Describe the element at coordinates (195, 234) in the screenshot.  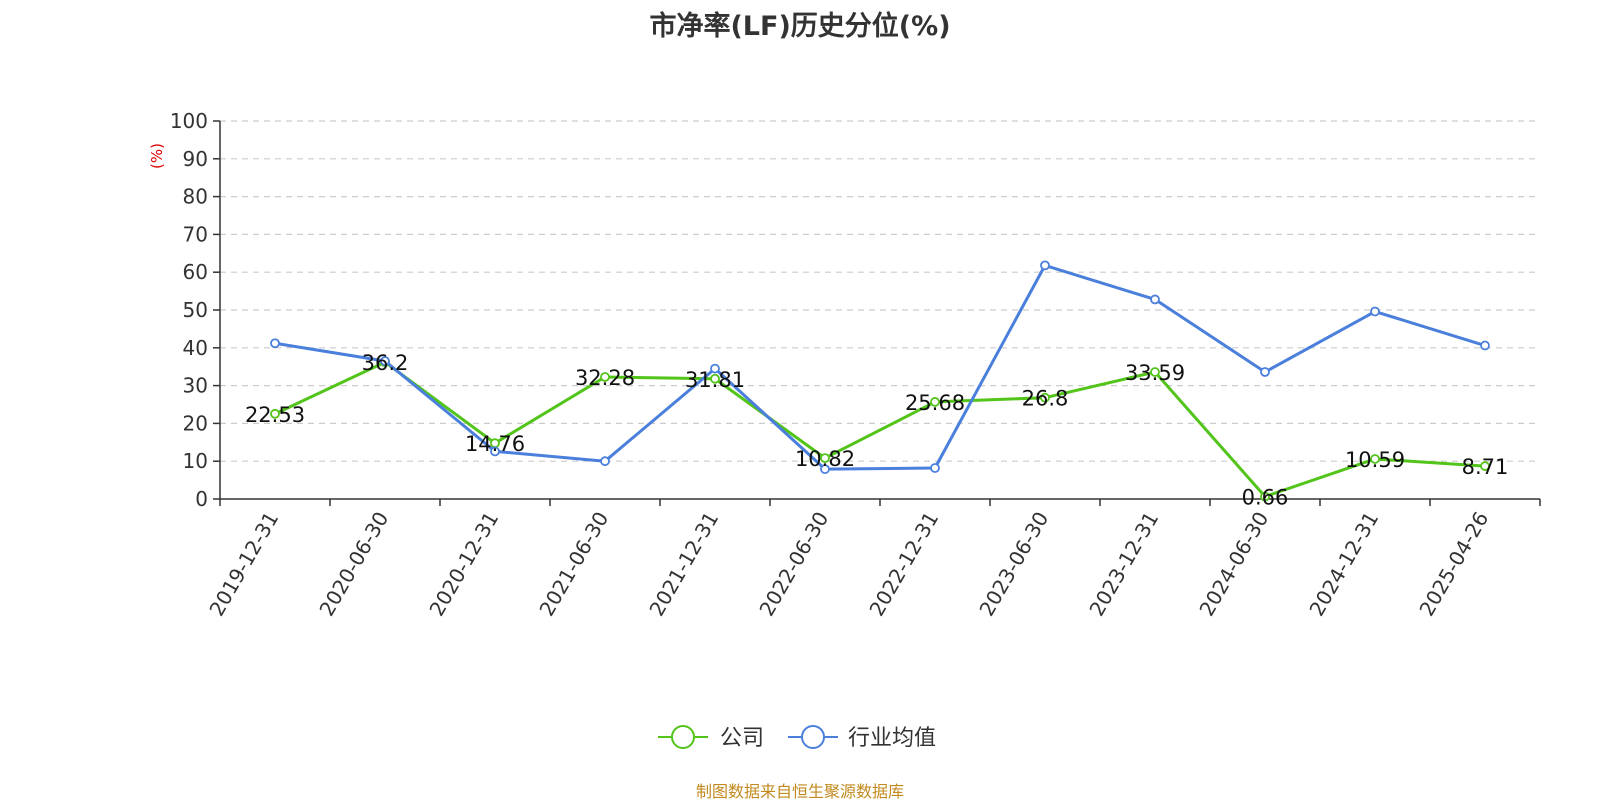
I see `y-tick-label: 70` at that location.